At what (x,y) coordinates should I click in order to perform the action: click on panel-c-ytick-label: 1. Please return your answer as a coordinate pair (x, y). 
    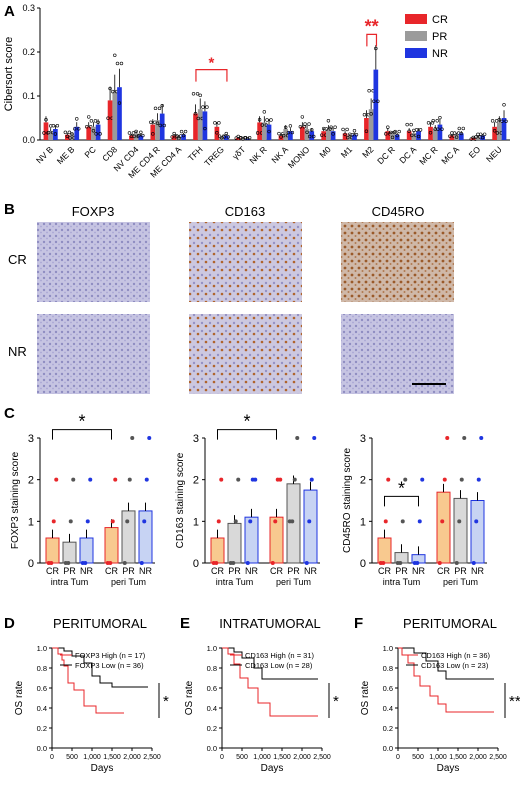
    Looking at the image, I should click on (363, 522).